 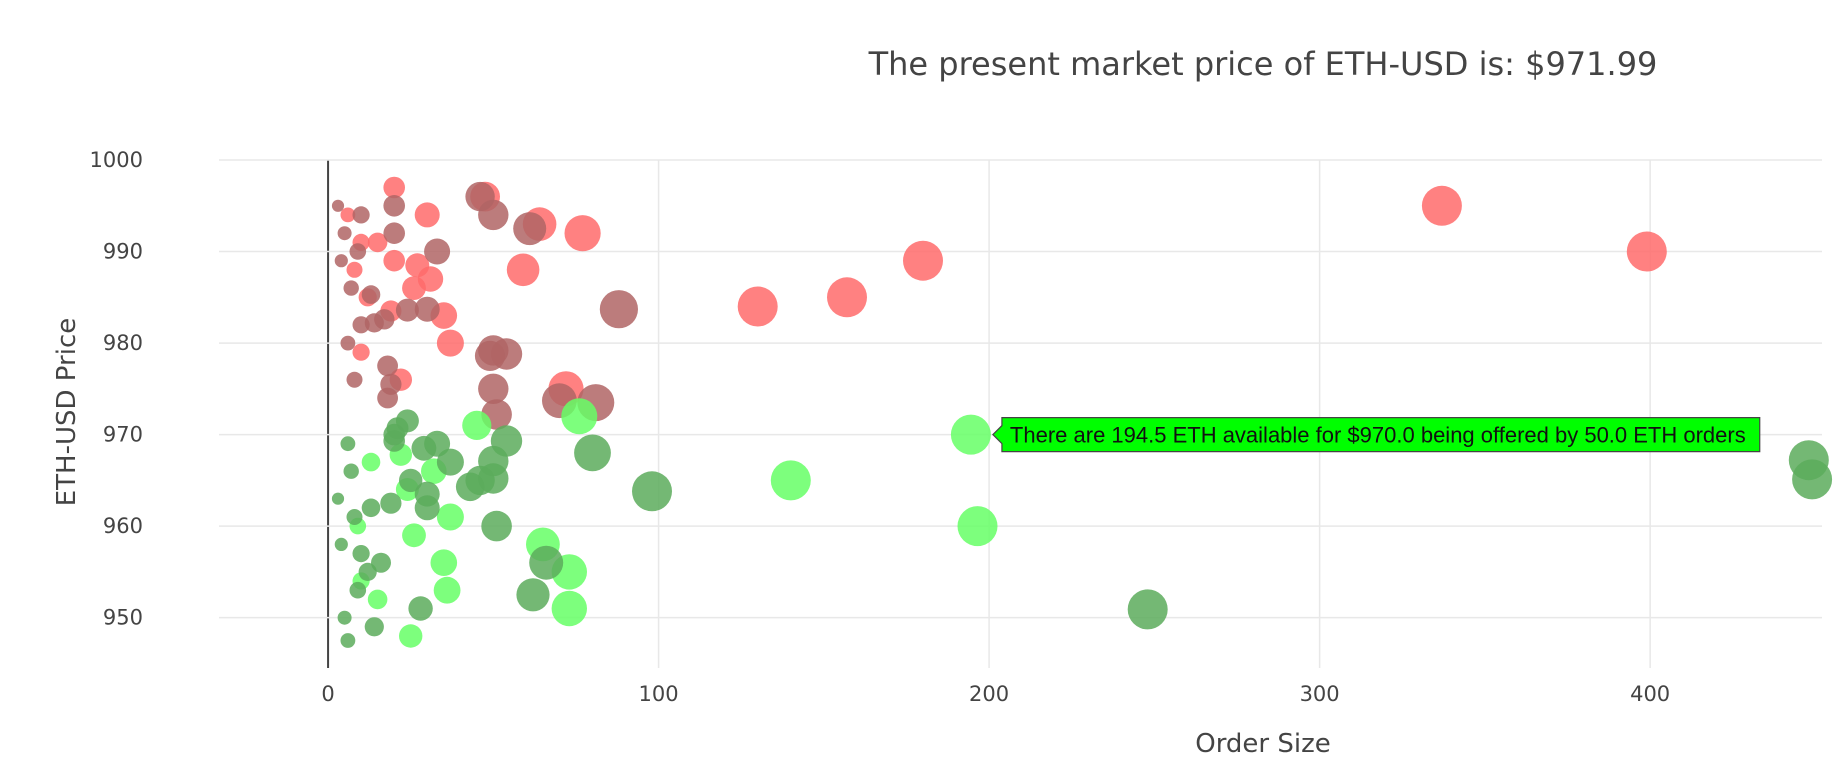 I want to click on x-tick-label: 100, so click(x=659, y=694).